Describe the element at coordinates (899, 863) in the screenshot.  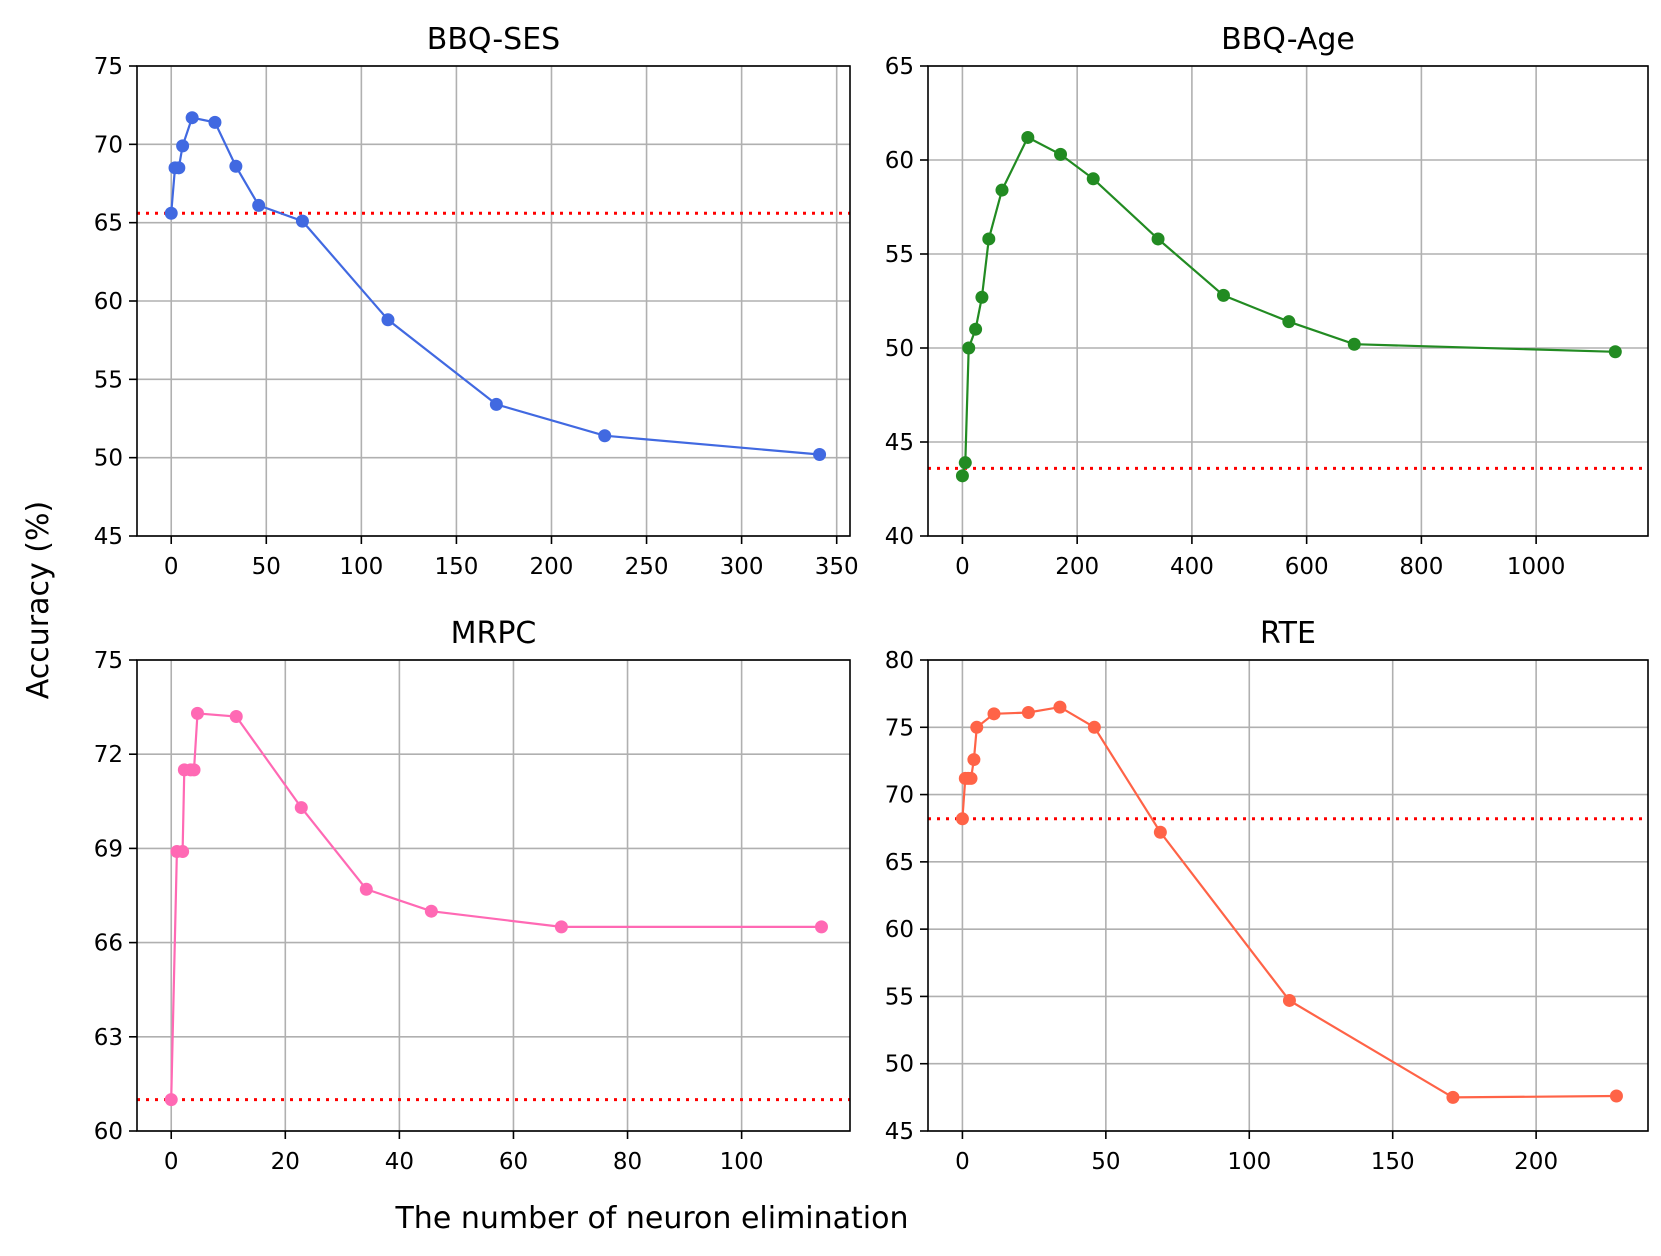
I see `rte-y-tick-label: 65` at that location.